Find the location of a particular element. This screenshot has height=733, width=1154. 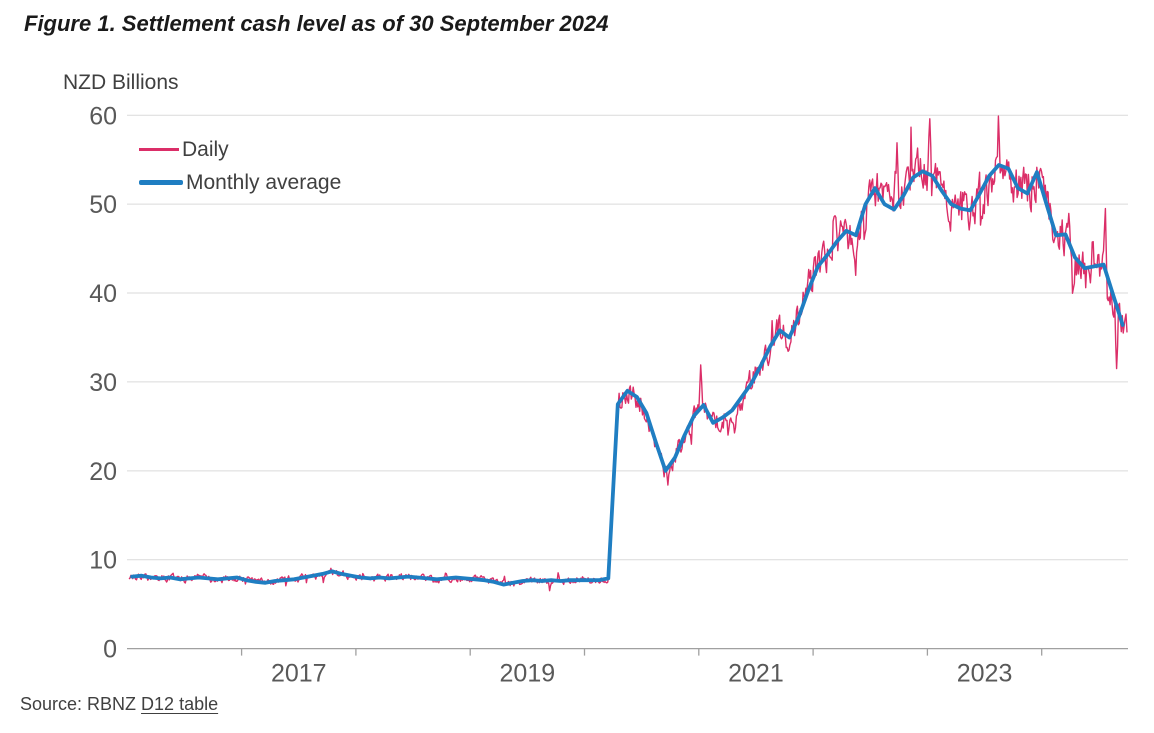

legend: Daily Monthly average is located at coordinates (240, 166).